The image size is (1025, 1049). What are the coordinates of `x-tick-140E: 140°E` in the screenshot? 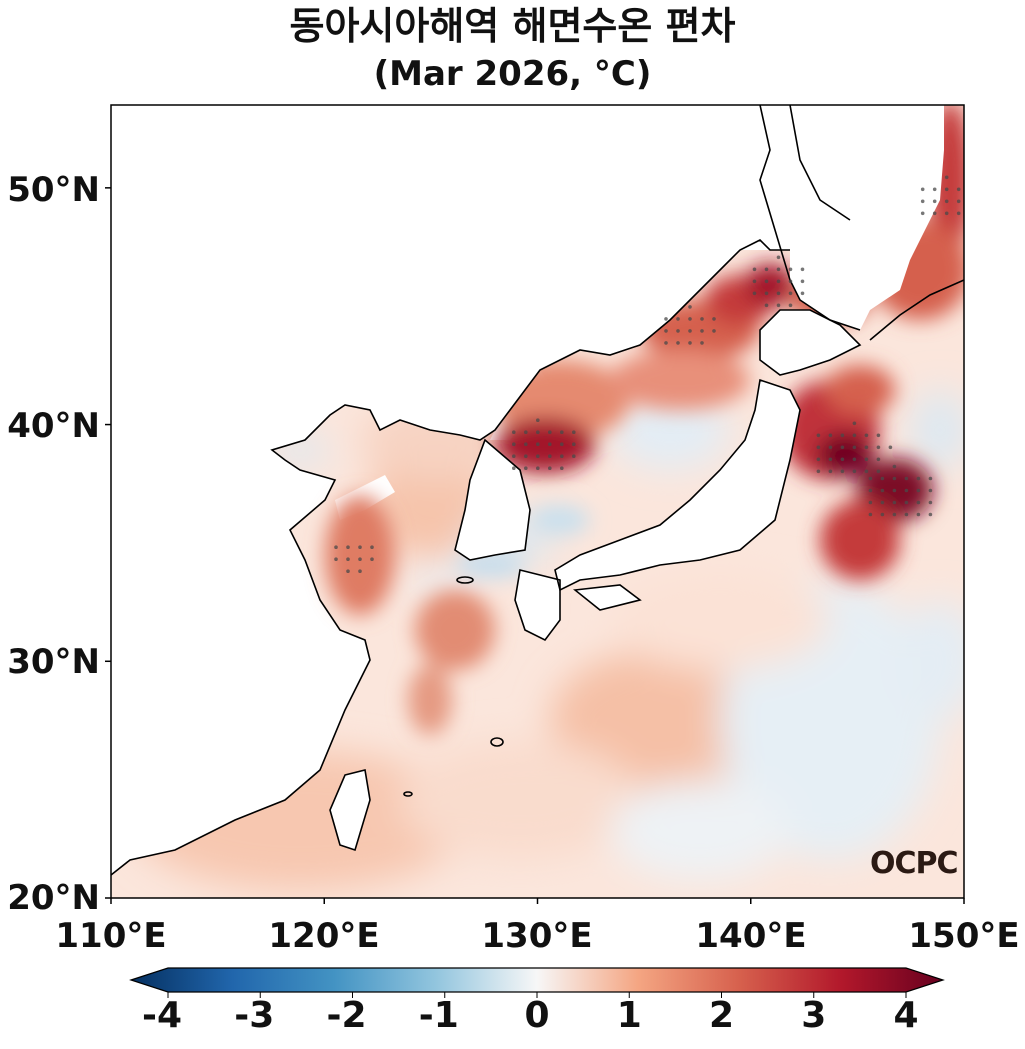 It's located at (751, 936).